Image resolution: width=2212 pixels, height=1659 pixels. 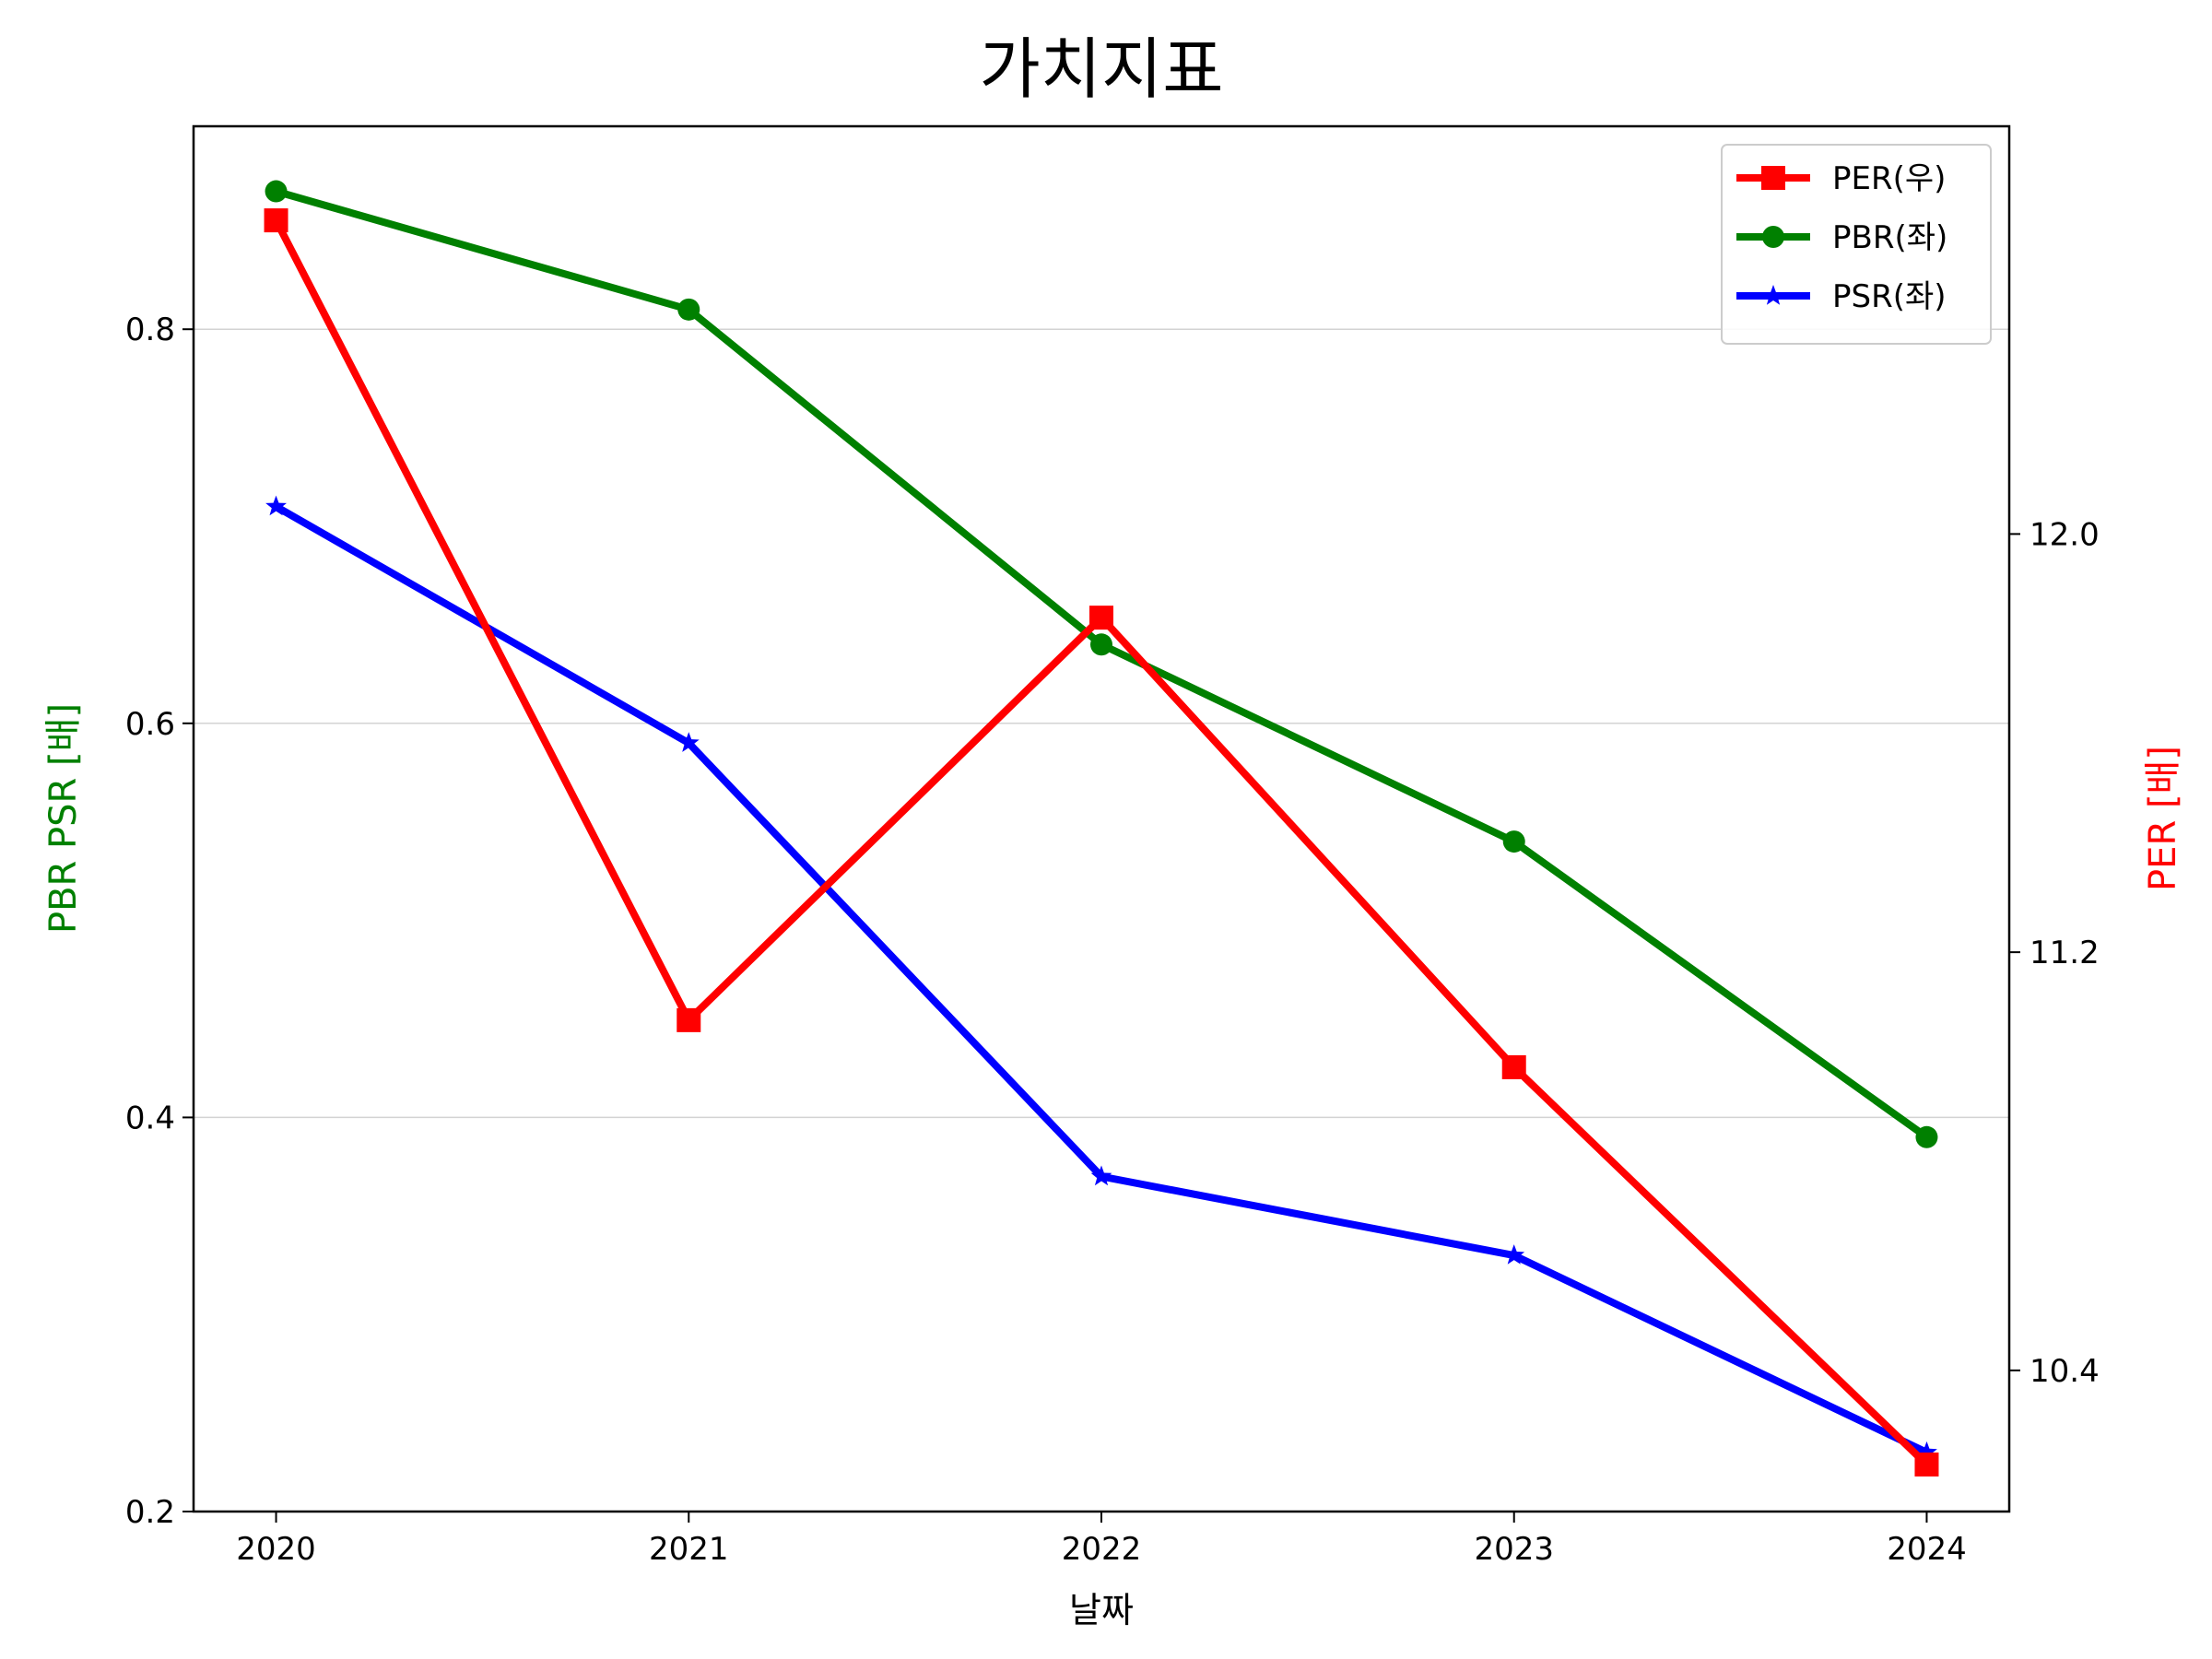 What do you see at coordinates (1889, 178) in the screenshot?
I see `legend-label: PER(우)` at bounding box center [1889, 178].